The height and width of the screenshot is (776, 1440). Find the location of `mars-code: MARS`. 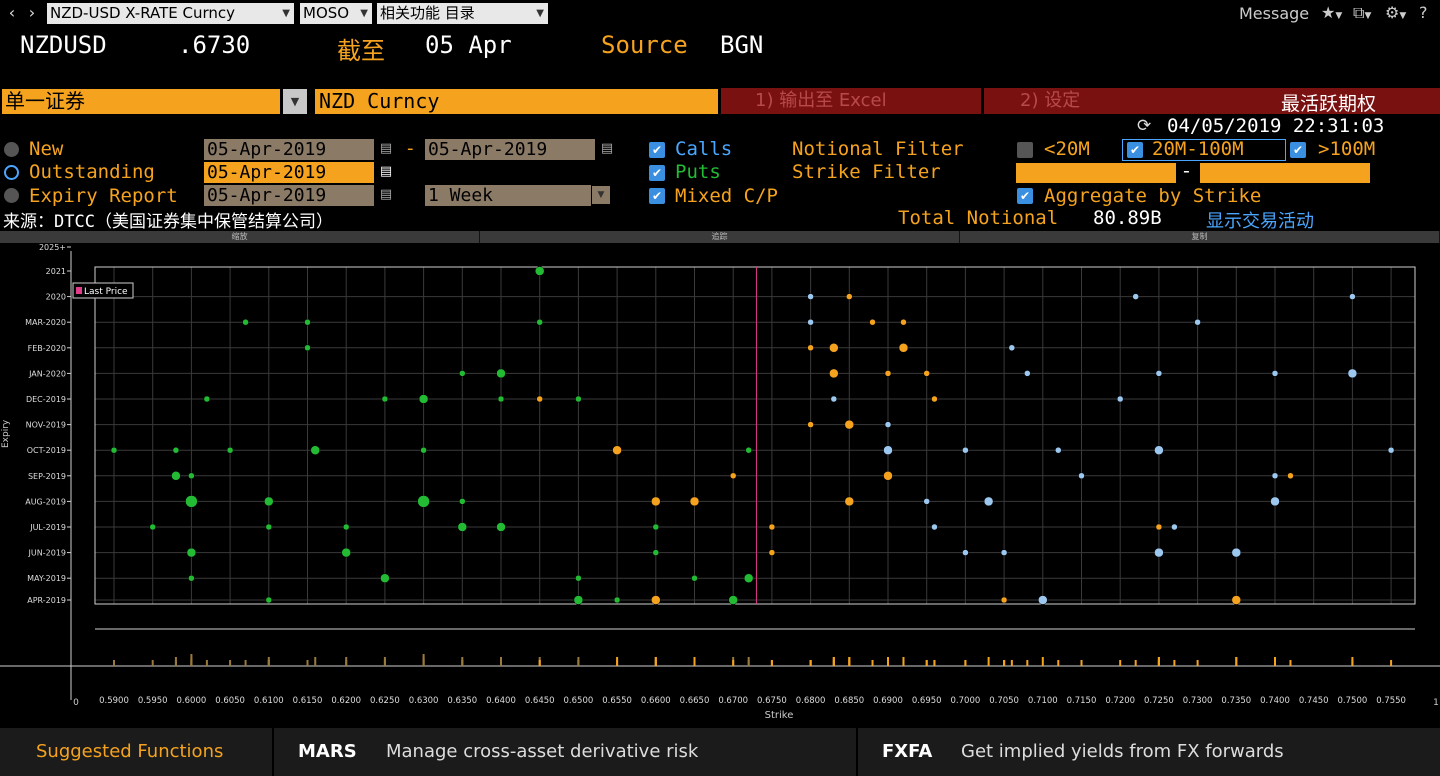

mars-code: MARS is located at coordinates (327, 751).